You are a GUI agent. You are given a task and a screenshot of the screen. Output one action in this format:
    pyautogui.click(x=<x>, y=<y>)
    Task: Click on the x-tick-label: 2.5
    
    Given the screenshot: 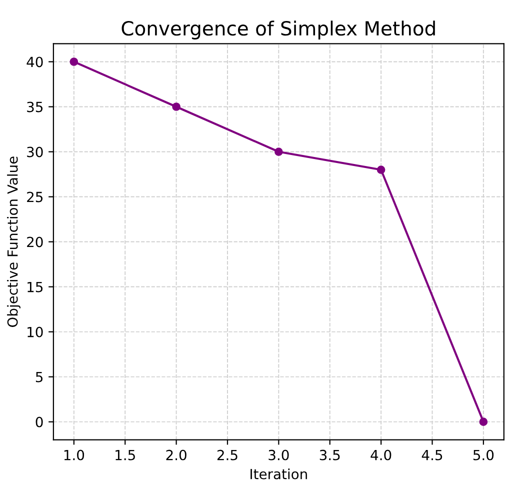 What is the action you would take?
    pyautogui.click(x=227, y=455)
    